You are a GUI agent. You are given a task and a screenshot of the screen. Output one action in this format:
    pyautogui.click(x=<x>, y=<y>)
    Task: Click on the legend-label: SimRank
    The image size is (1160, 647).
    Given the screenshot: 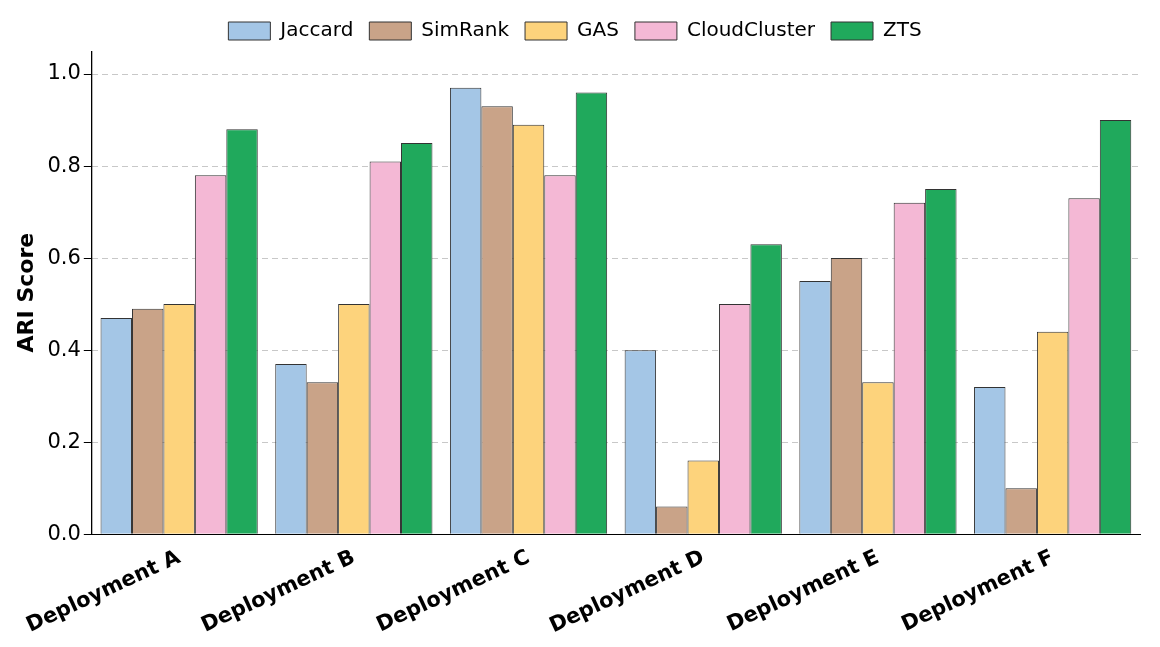 What is the action you would take?
    pyautogui.click(x=465, y=29)
    